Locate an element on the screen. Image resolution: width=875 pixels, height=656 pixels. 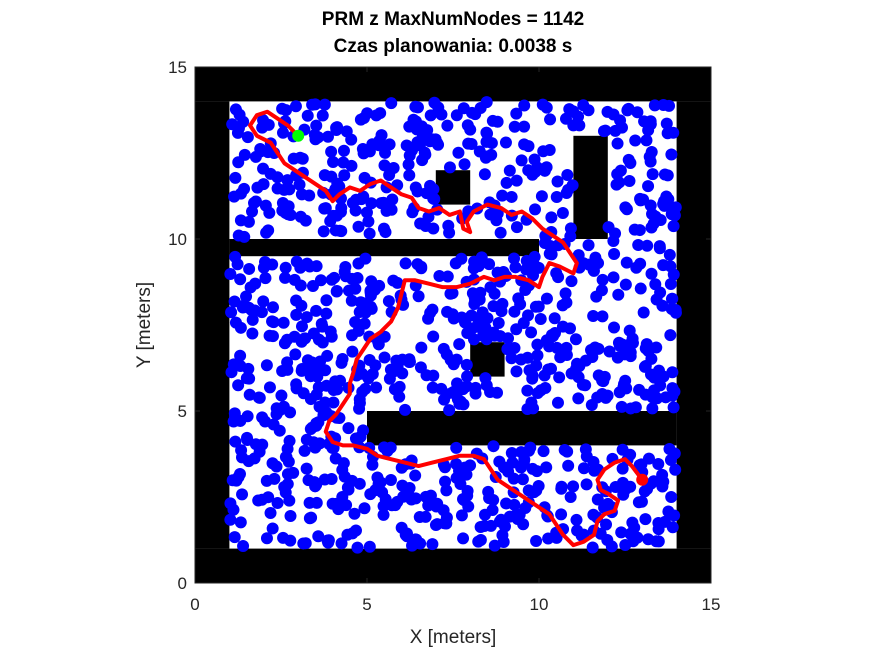
y-axis-label: Y [meters] is located at coordinates (144, 325).